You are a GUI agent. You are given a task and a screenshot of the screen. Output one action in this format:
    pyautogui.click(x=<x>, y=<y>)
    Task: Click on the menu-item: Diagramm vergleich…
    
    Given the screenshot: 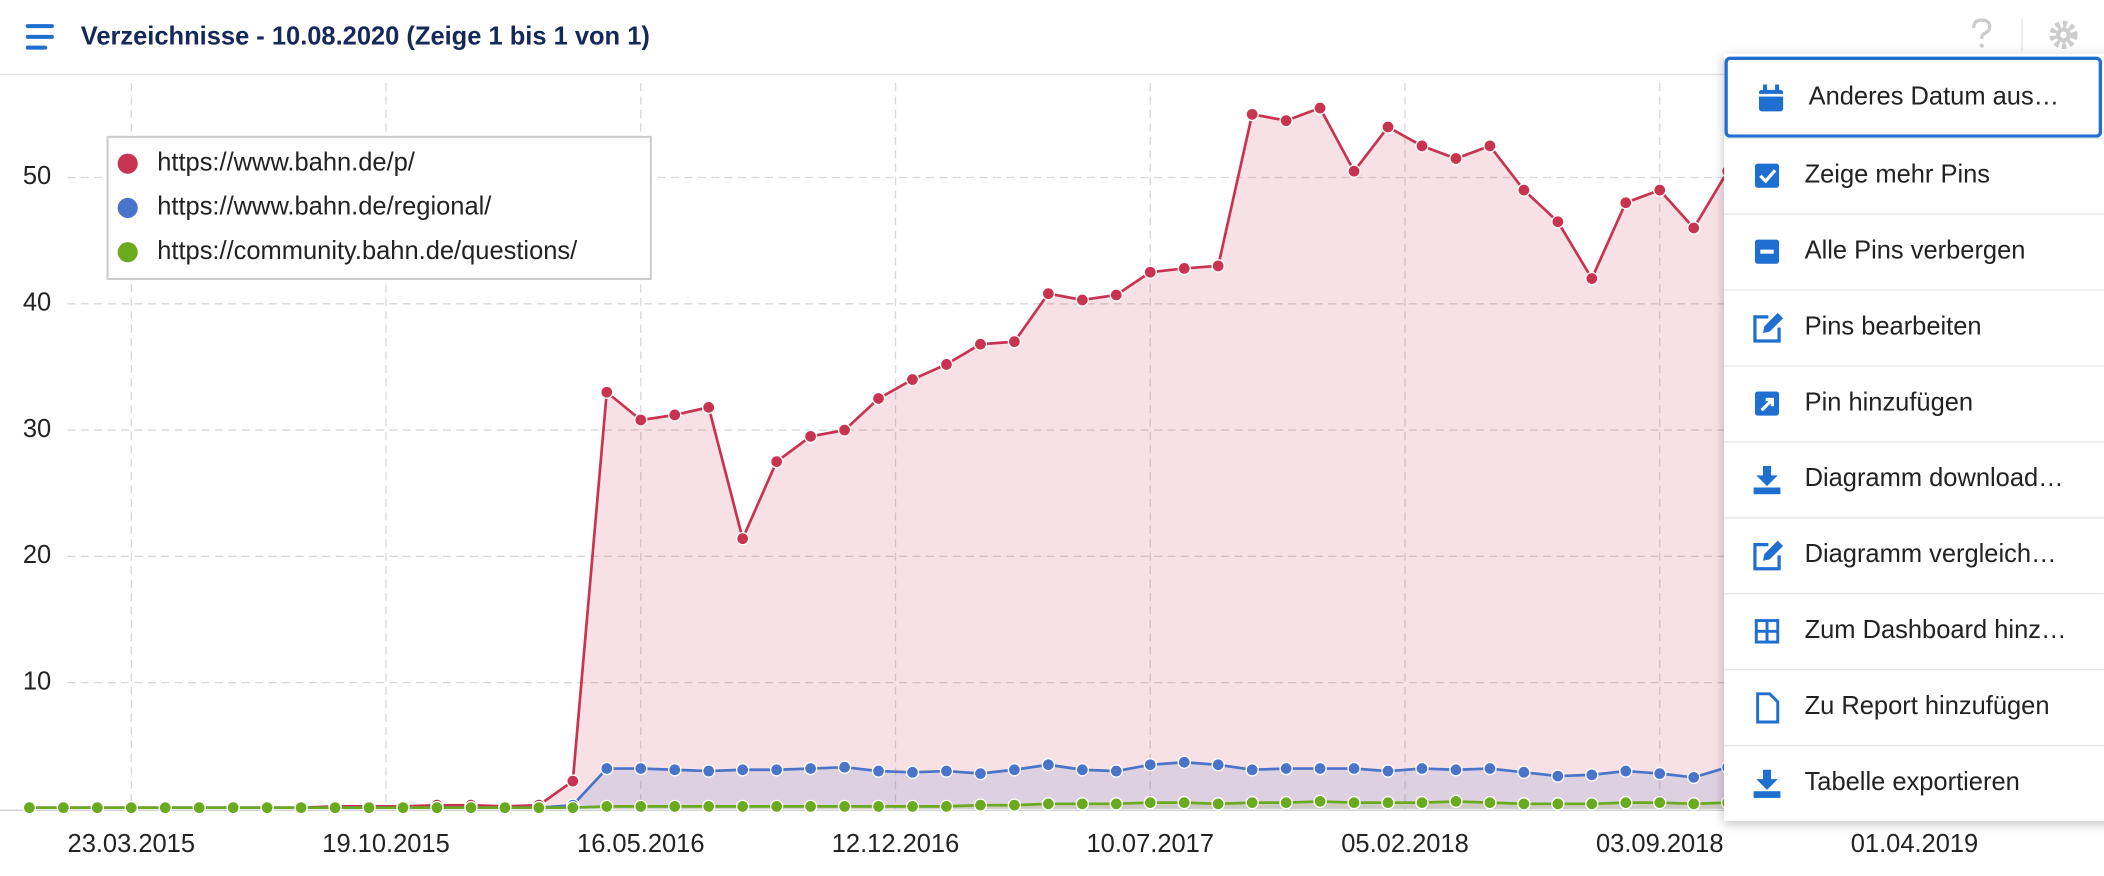 What is the action you would take?
    pyautogui.click(x=1914, y=544)
    